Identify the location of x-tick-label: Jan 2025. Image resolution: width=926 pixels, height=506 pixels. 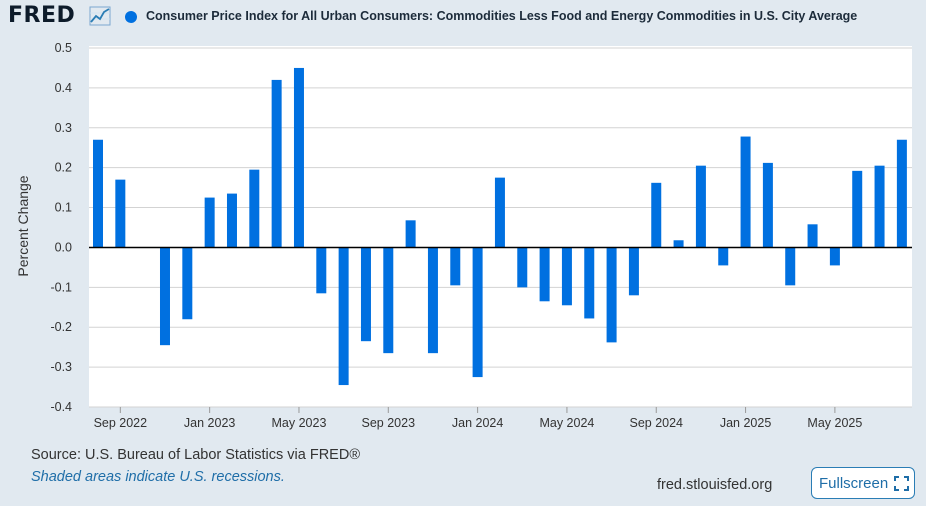
(745, 423).